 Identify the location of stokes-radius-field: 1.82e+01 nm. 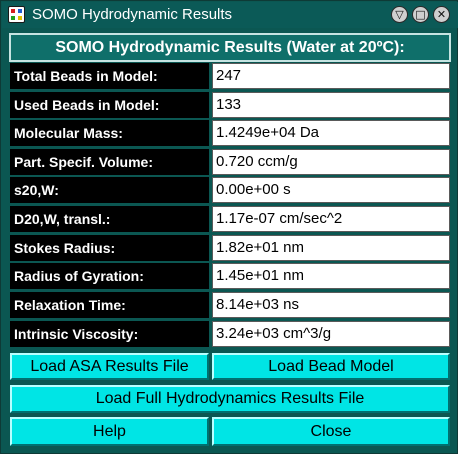
(331, 248).